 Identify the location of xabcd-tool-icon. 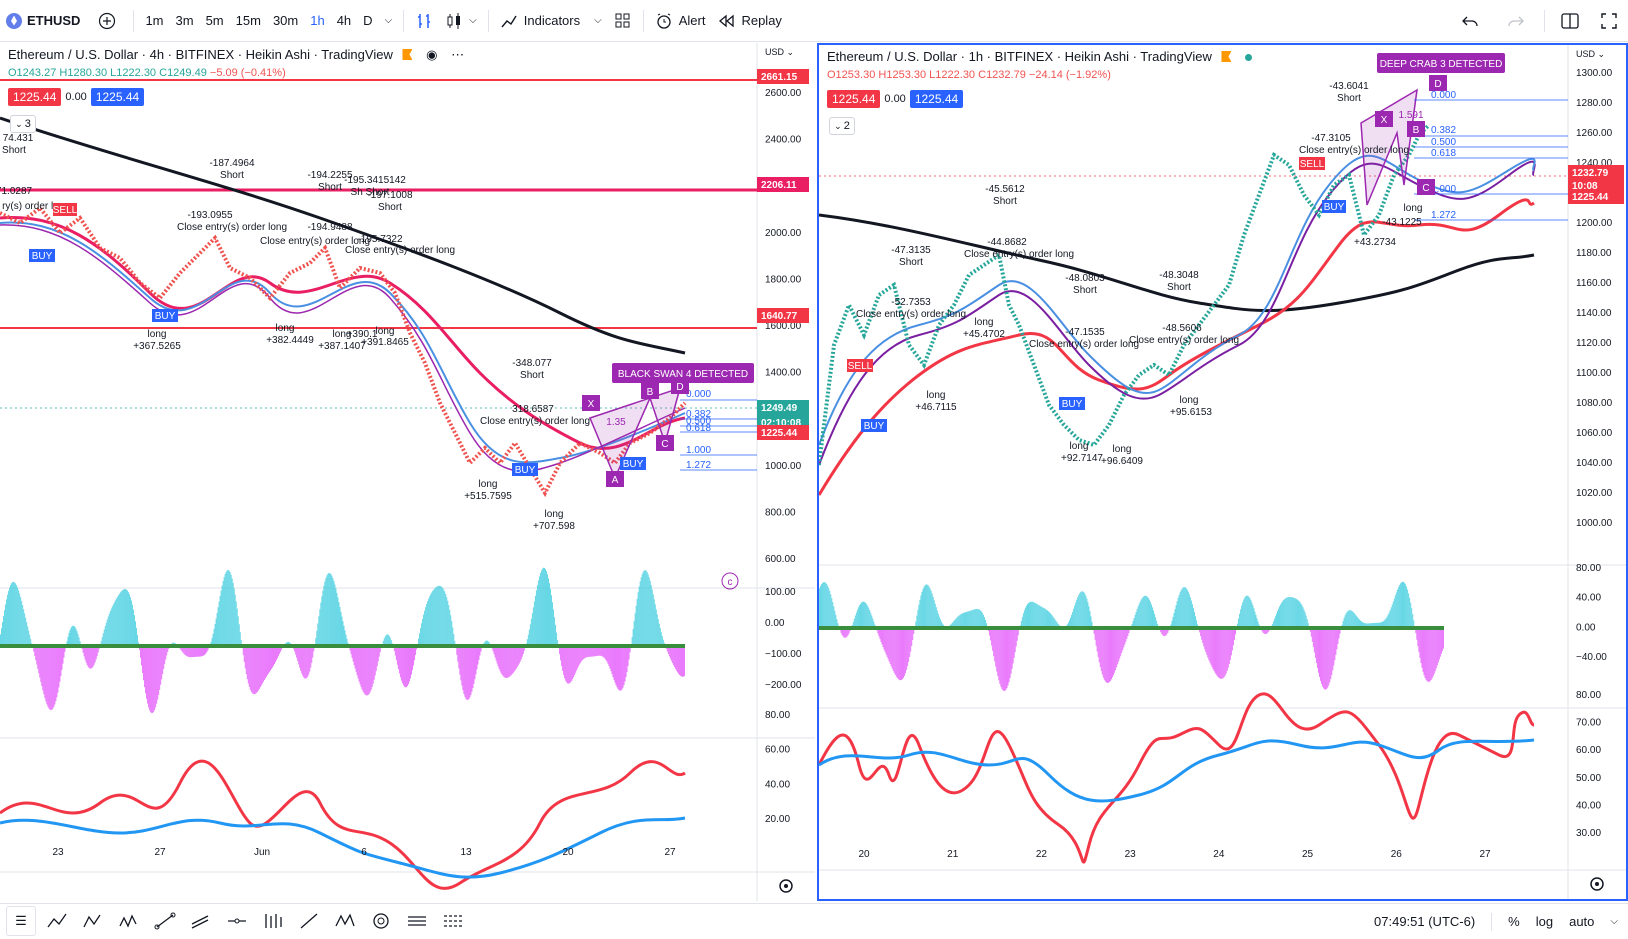
(345, 921).